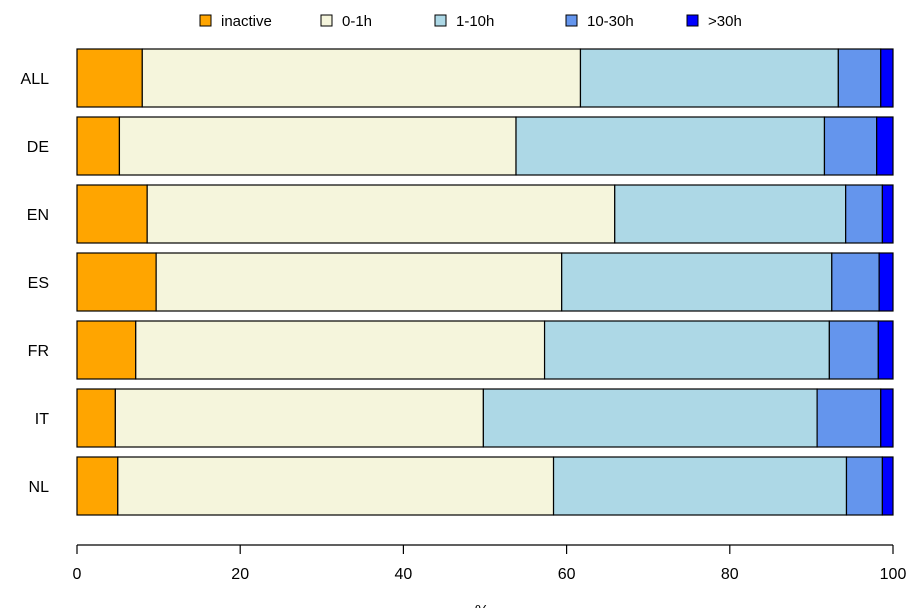 Image resolution: width=913 pixels, height=613 pixels. Describe the element at coordinates (96, 418) in the screenshot. I see `bar-segment-it-inactive` at that location.